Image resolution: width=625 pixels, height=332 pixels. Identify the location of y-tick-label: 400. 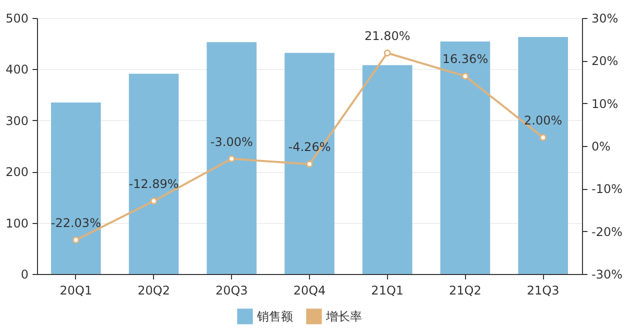
(17, 69).